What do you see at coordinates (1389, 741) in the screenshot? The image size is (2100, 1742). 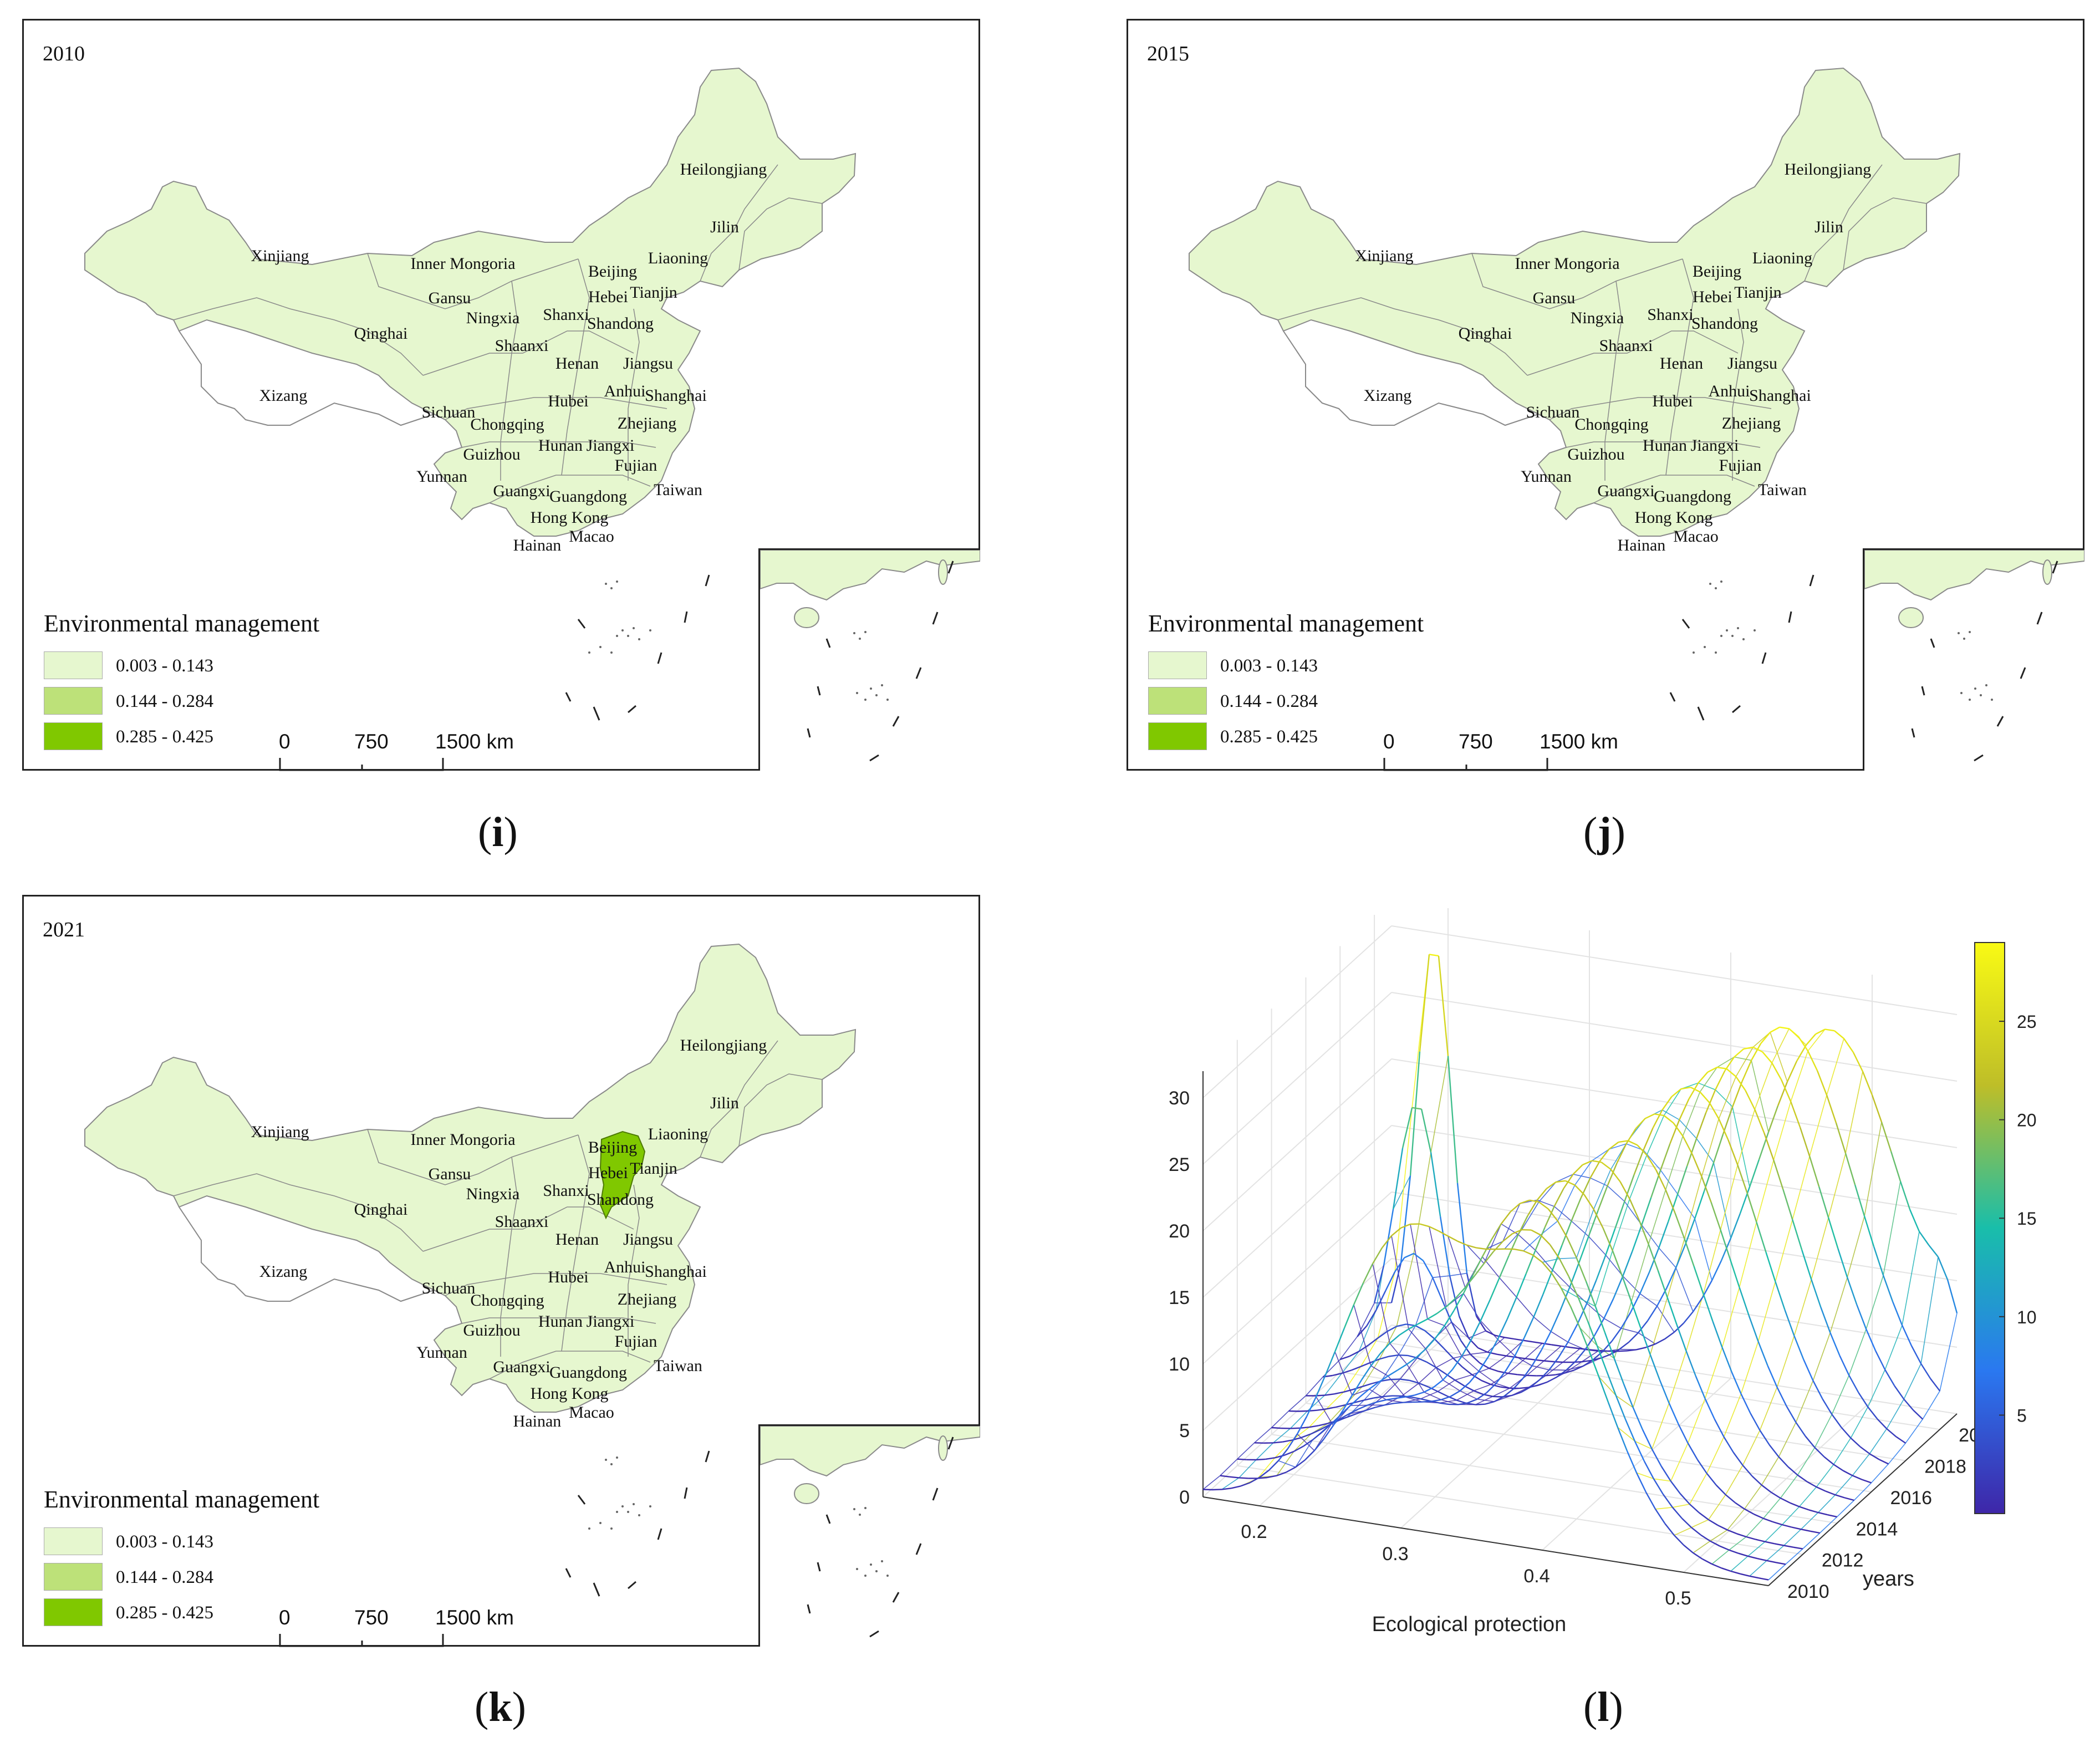 I see `scale-tick-0: 0` at bounding box center [1389, 741].